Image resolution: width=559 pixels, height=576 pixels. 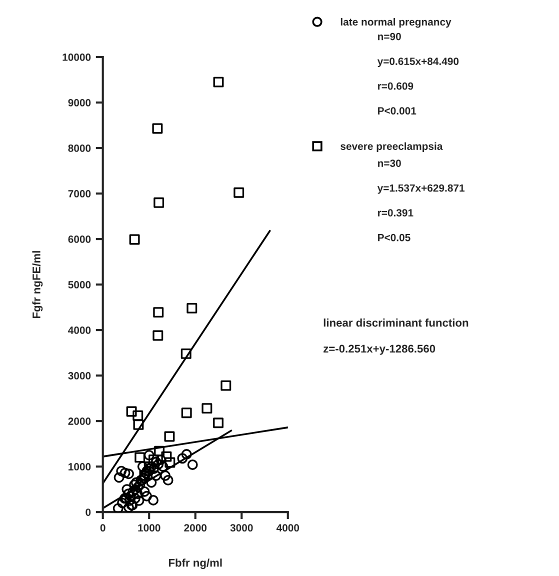 What do you see at coordinates (79, 284) in the screenshot?
I see `y-tick-label: 5000` at bounding box center [79, 284].